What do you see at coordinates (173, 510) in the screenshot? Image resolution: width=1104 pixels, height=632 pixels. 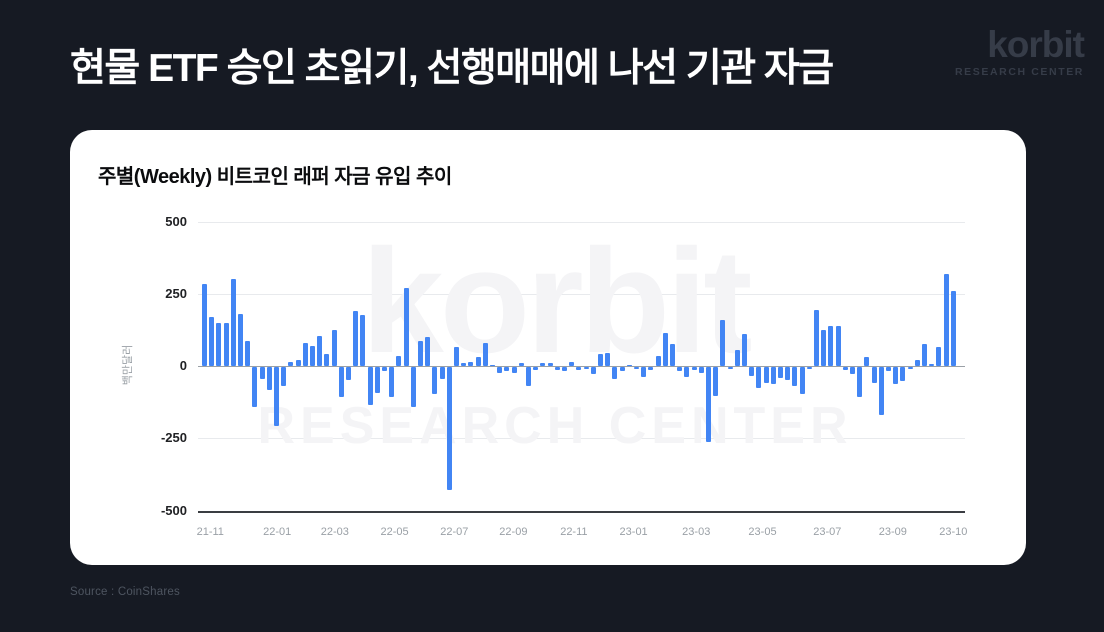 I see `y-tick-label: -500` at bounding box center [173, 510].